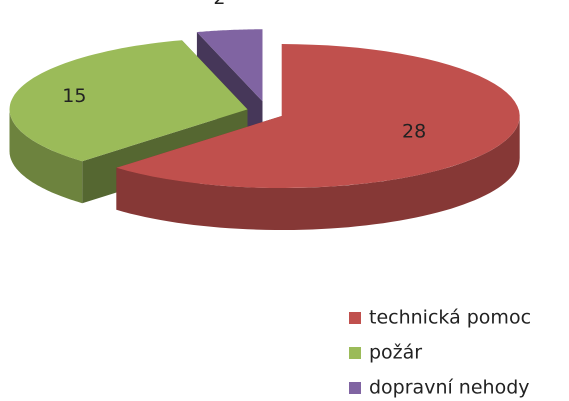 The width and height of the screenshot is (569, 401). Describe the element at coordinates (449, 388) in the screenshot. I see `legend-label: dopravní nehody` at that location.